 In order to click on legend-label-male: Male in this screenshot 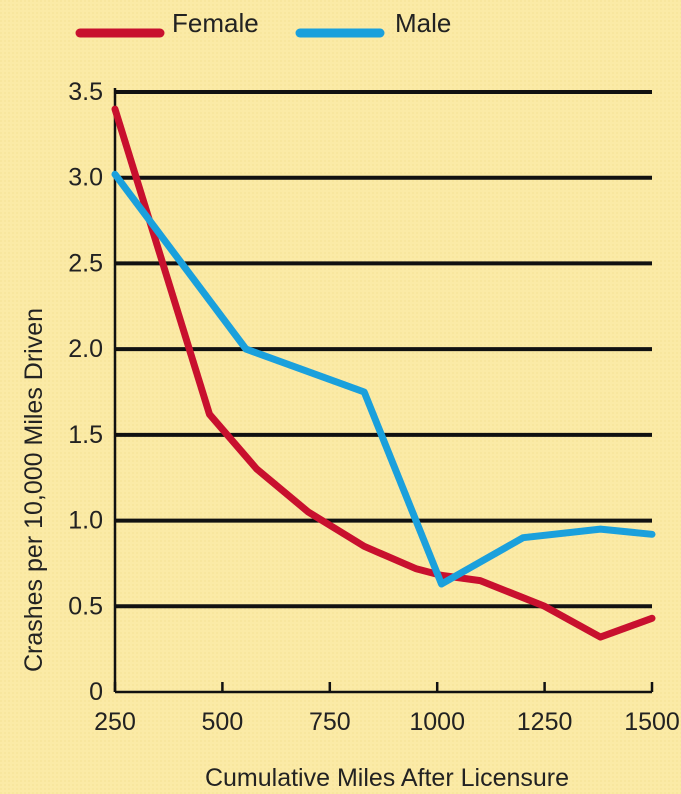, I will do `click(423, 23)`.